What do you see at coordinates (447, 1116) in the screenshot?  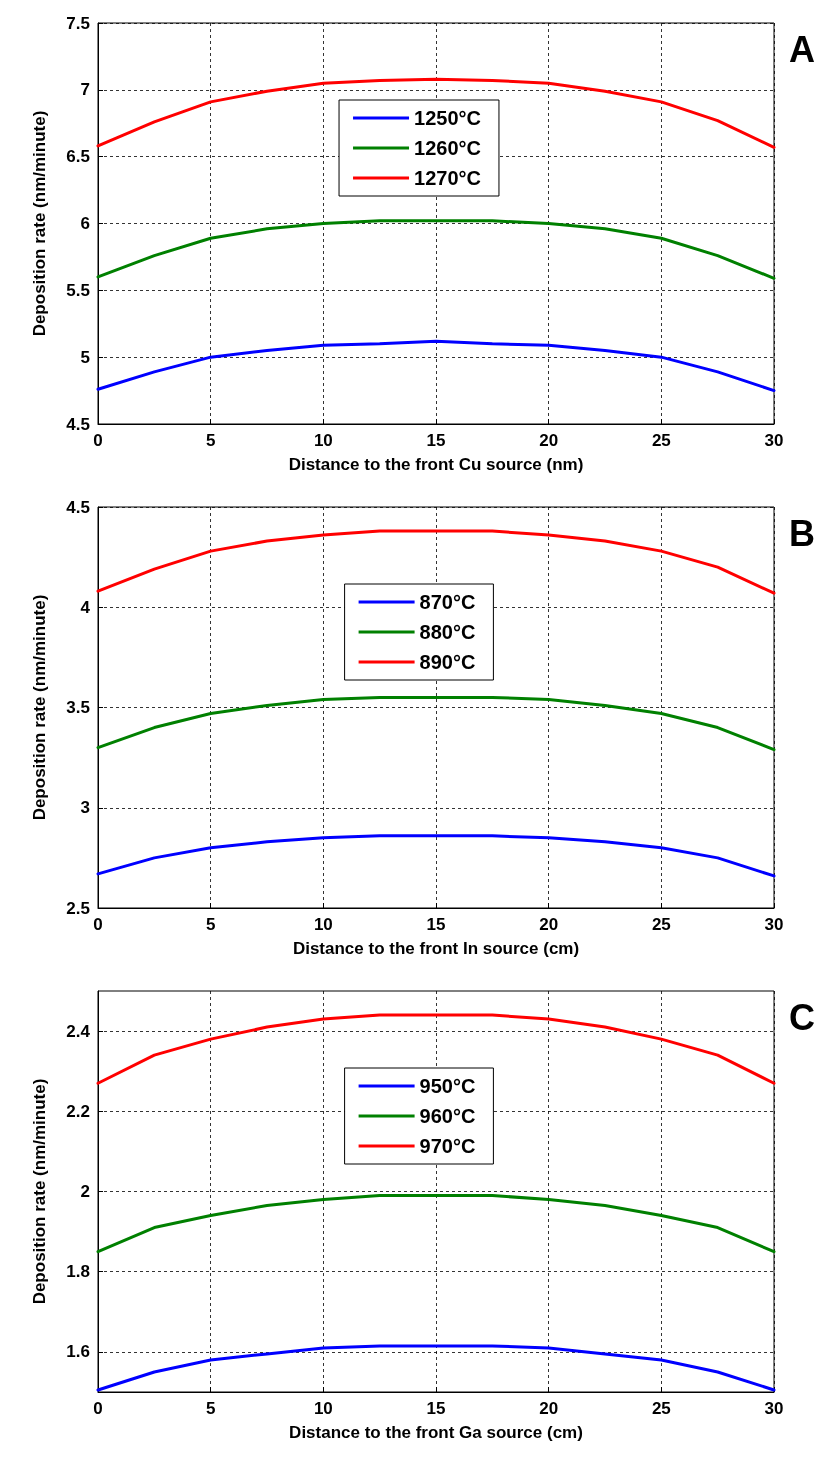 I see `legend-label: 960°C` at bounding box center [447, 1116].